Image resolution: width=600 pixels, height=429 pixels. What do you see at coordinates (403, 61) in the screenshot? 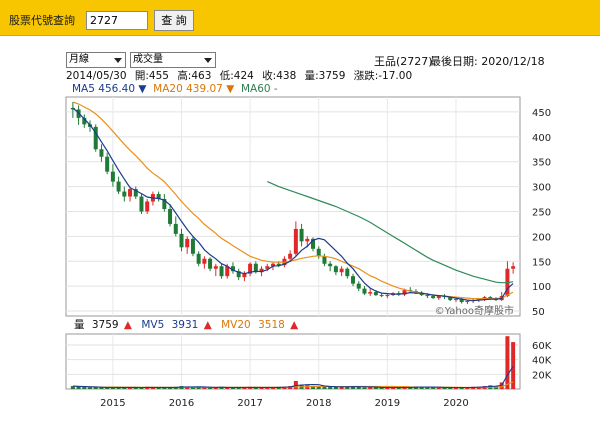
I see `stock-name: 王品(2727)` at bounding box center [403, 61].